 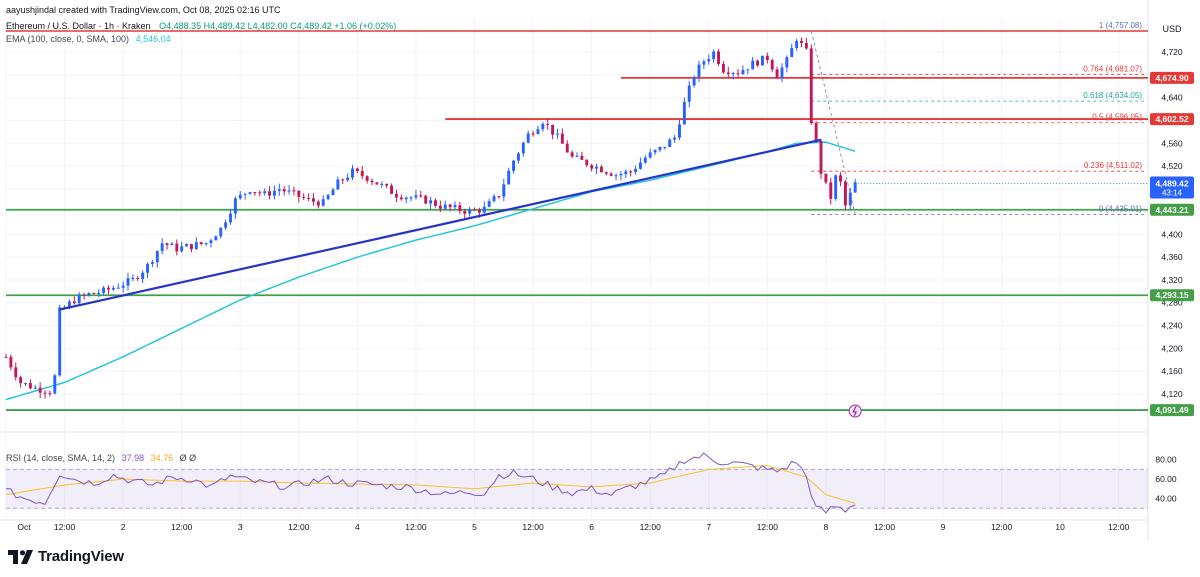 What do you see at coordinates (153, 39) in the screenshot?
I see `ema-value: 4,546.04` at bounding box center [153, 39].